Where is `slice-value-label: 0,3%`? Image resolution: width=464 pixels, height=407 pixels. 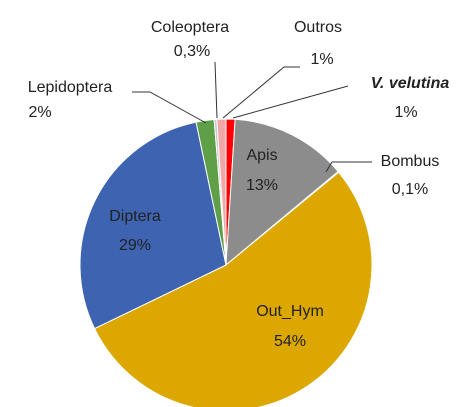
slice-value-label: 0,3% is located at coordinates (192, 51).